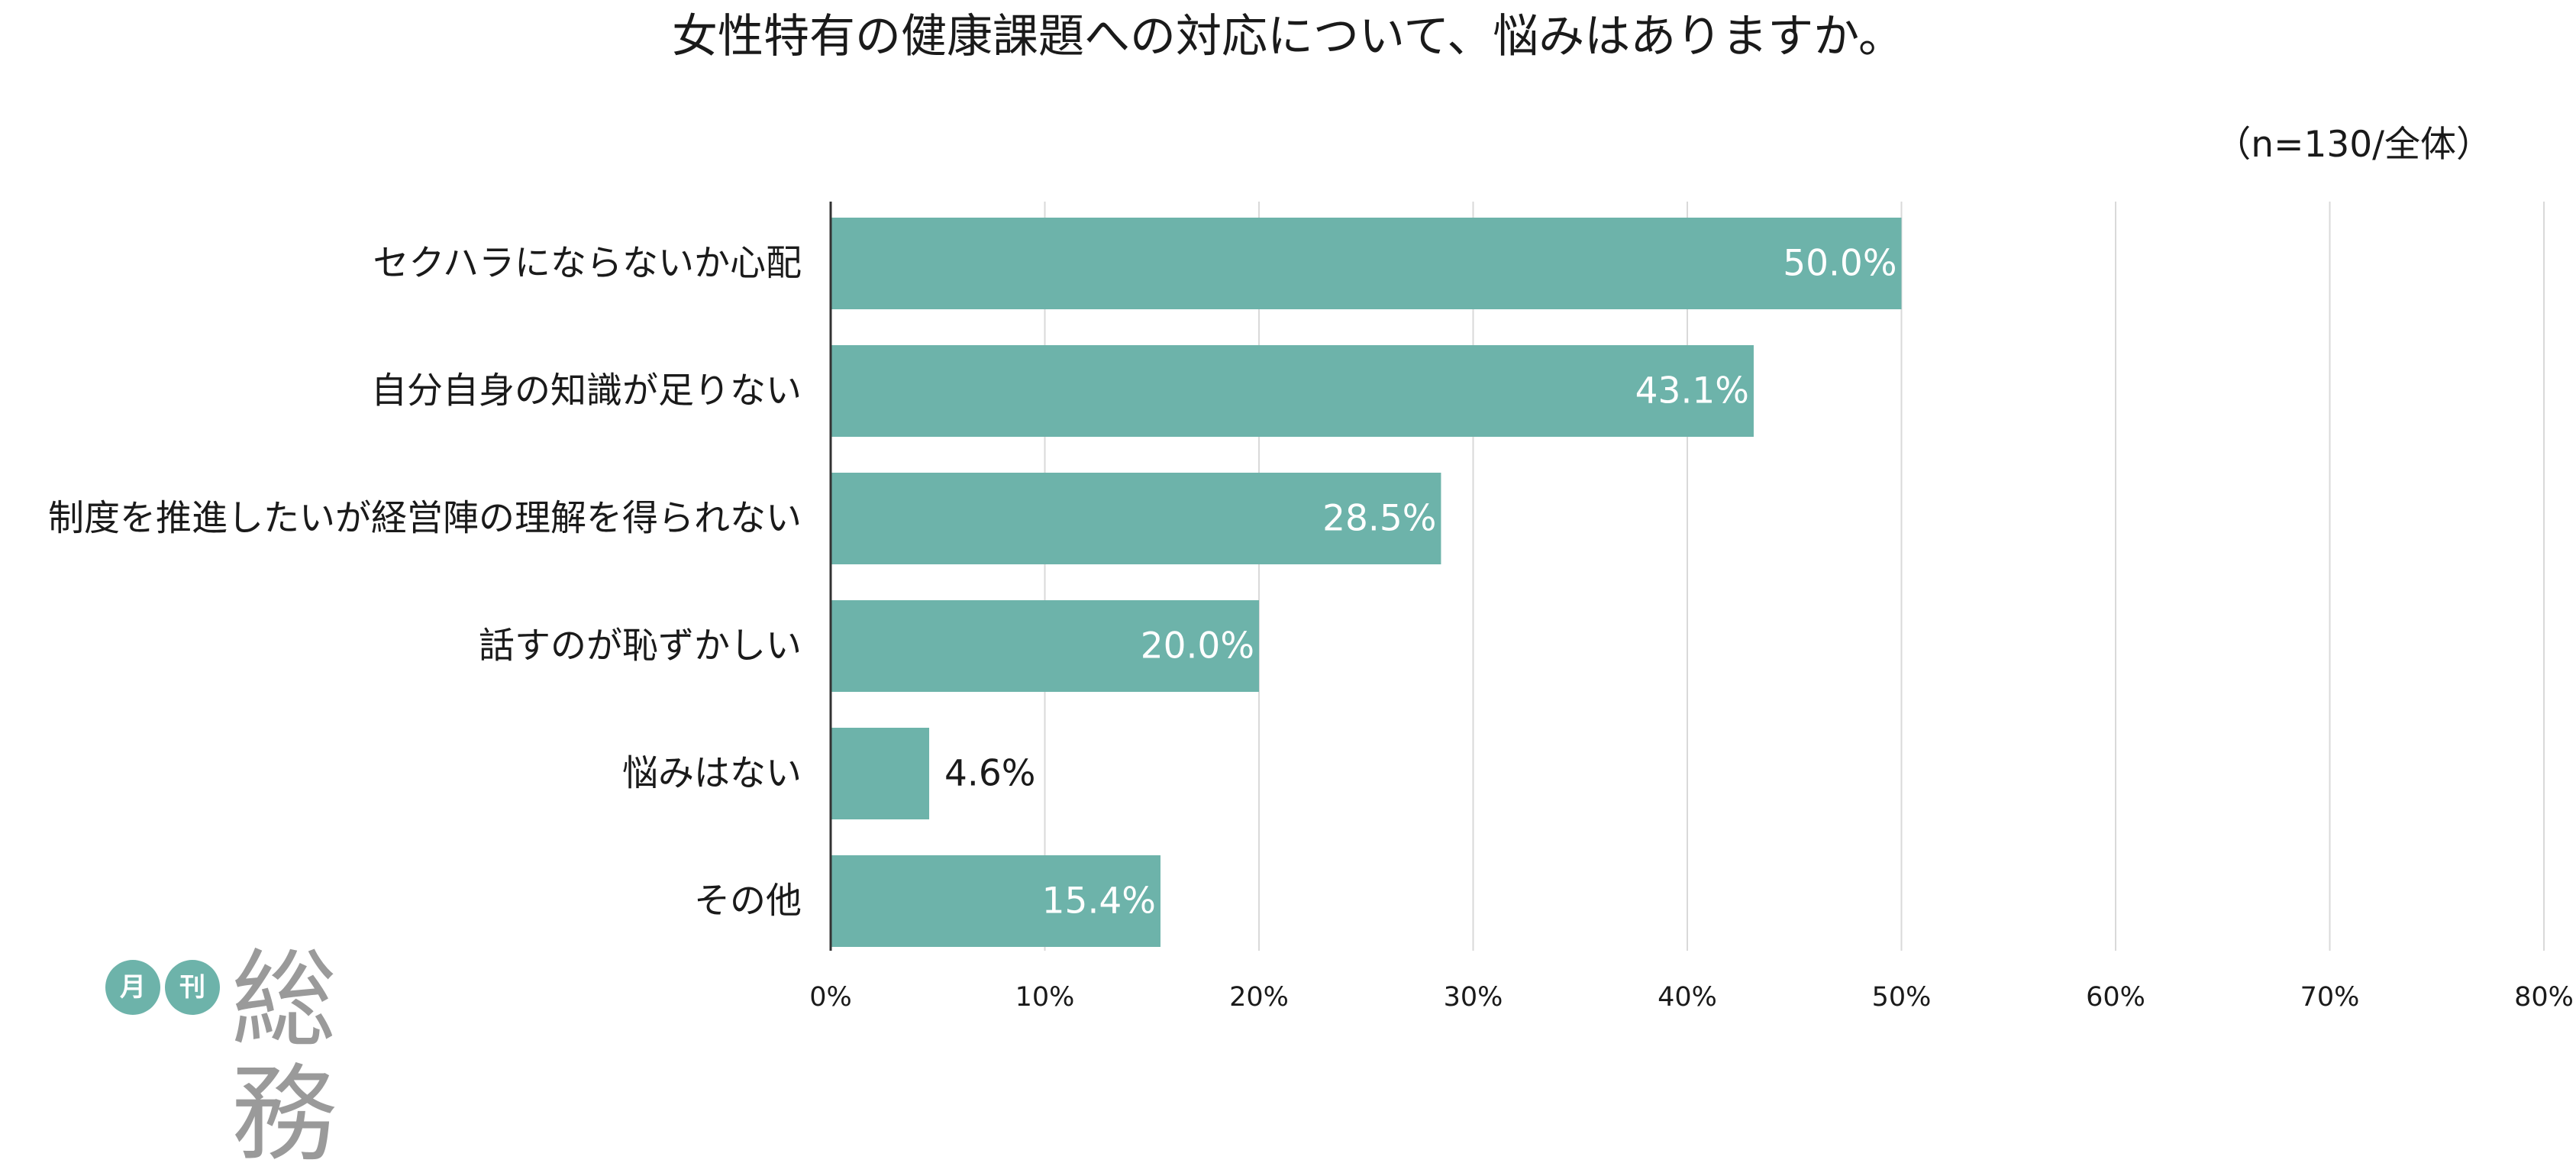 The image size is (2576, 1176). What do you see at coordinates (1379, 519) in the screenshot?
I see `value-label: 28.5%` at bounding box center [1379, 519].